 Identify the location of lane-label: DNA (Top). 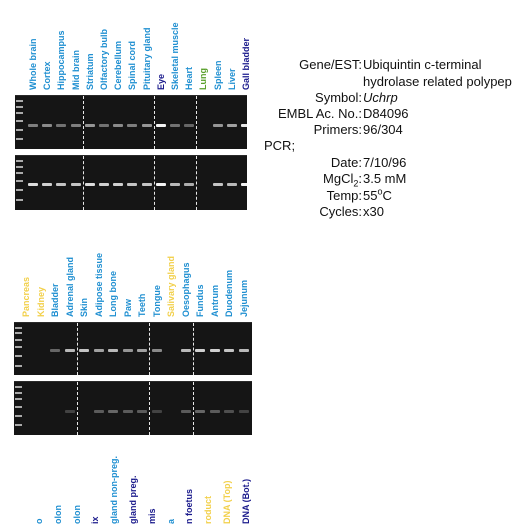
(227, 502).